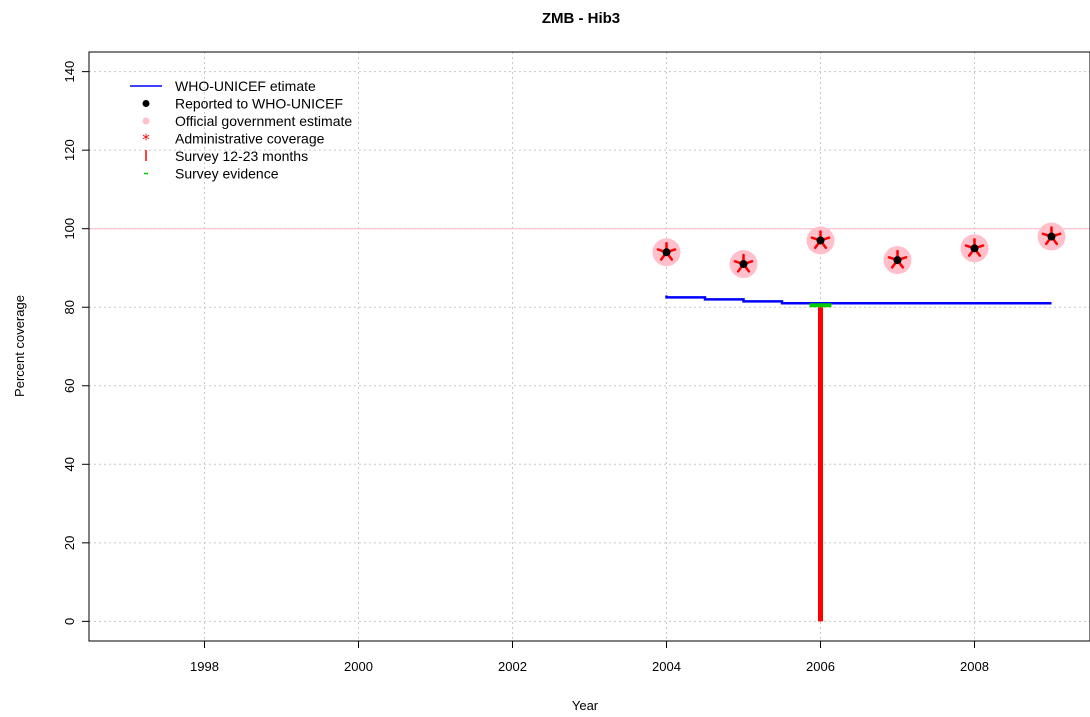 This screenshot has width=1090, height=717. Describe the element at coordinates (227, 174) in the screenshot. I see `legend-label: Survey evidence` at that location.